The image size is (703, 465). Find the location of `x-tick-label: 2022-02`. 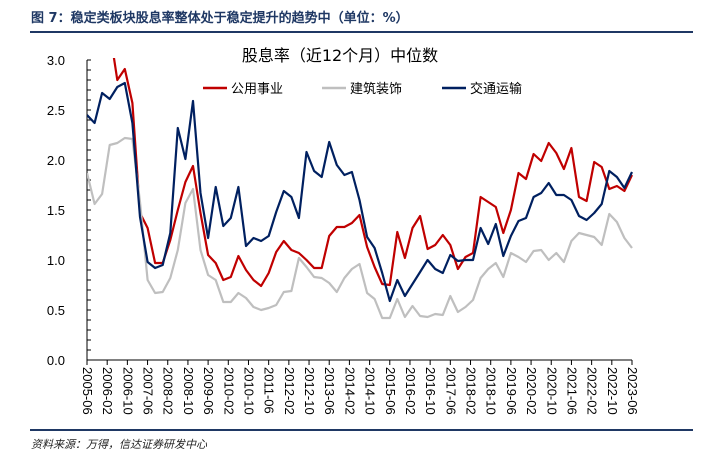

x-tick-label: 2022-02 is located at coordinates (592, 391).